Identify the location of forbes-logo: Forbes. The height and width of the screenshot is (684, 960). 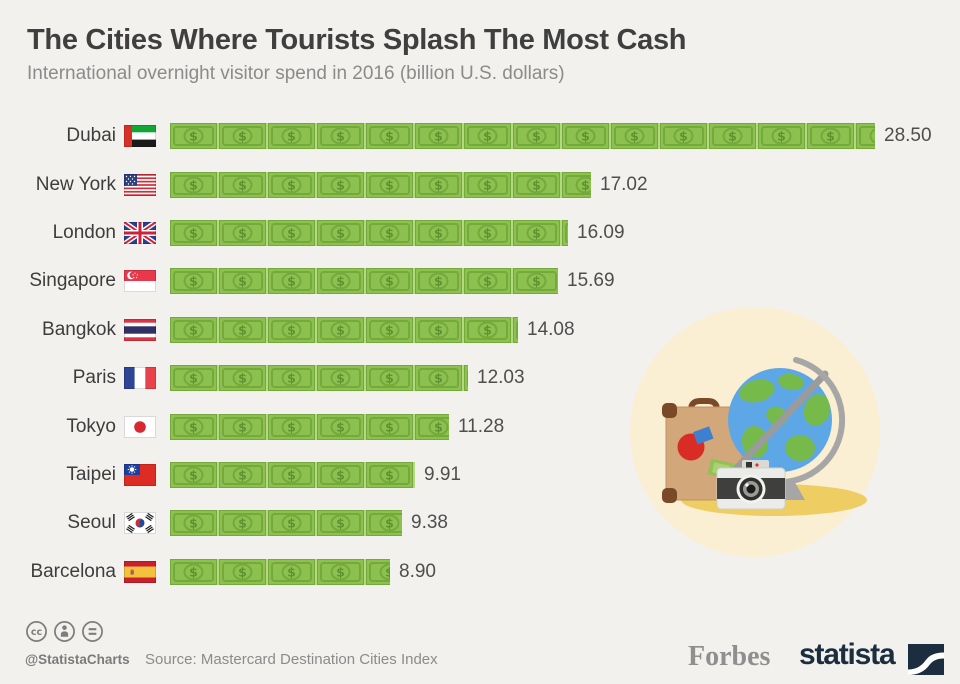
(729, 656).